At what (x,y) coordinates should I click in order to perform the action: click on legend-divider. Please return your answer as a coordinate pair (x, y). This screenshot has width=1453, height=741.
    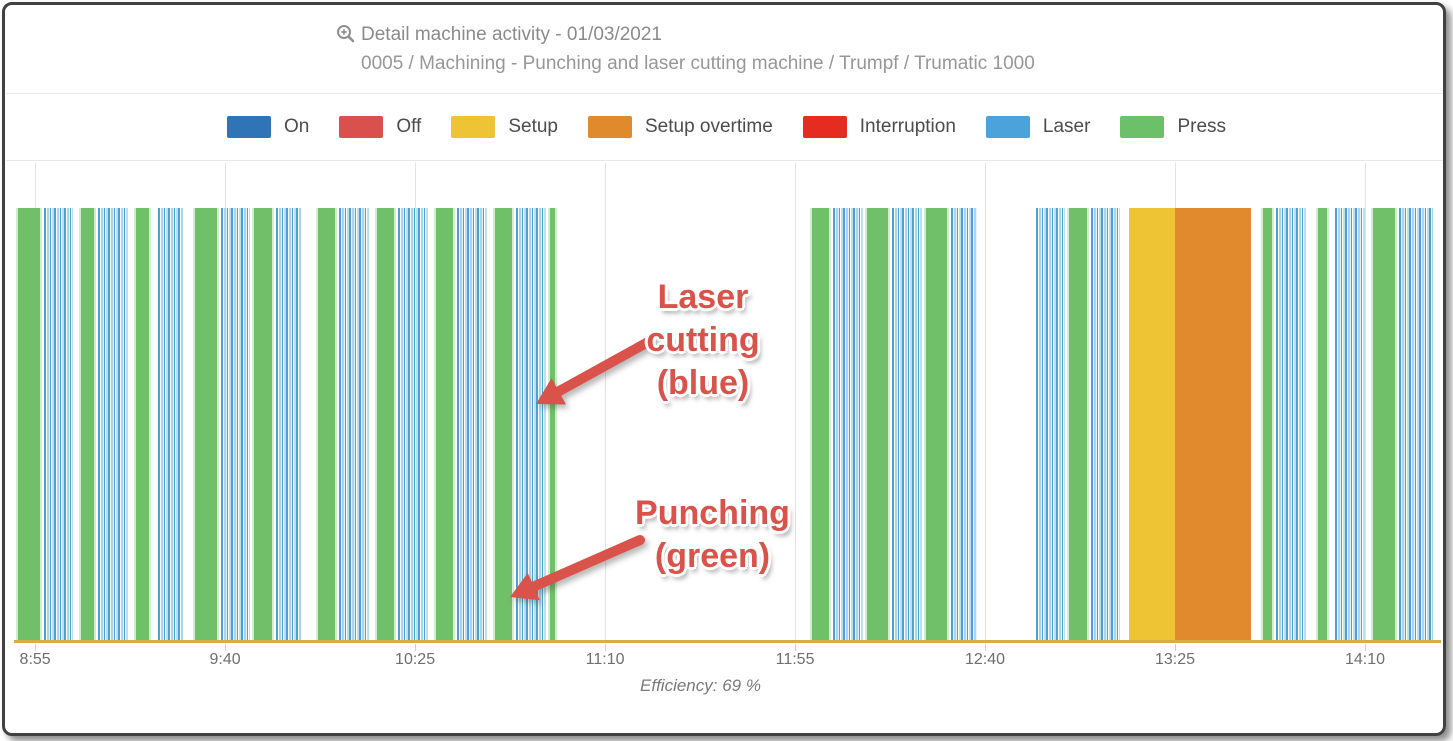
    Looking at the image, I should click on (725, 160).